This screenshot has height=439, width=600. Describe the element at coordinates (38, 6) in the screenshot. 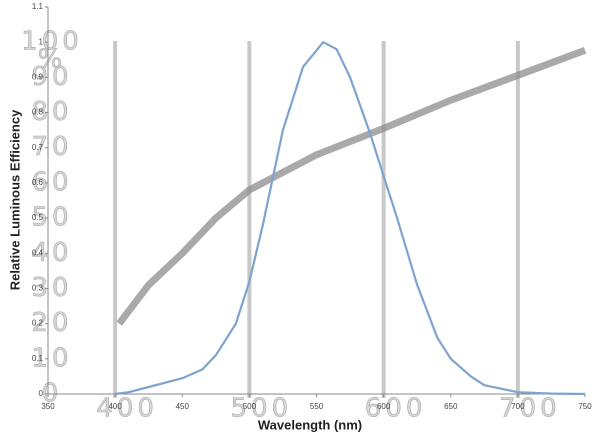

I see `y-tick-label: 1.1` at that location.